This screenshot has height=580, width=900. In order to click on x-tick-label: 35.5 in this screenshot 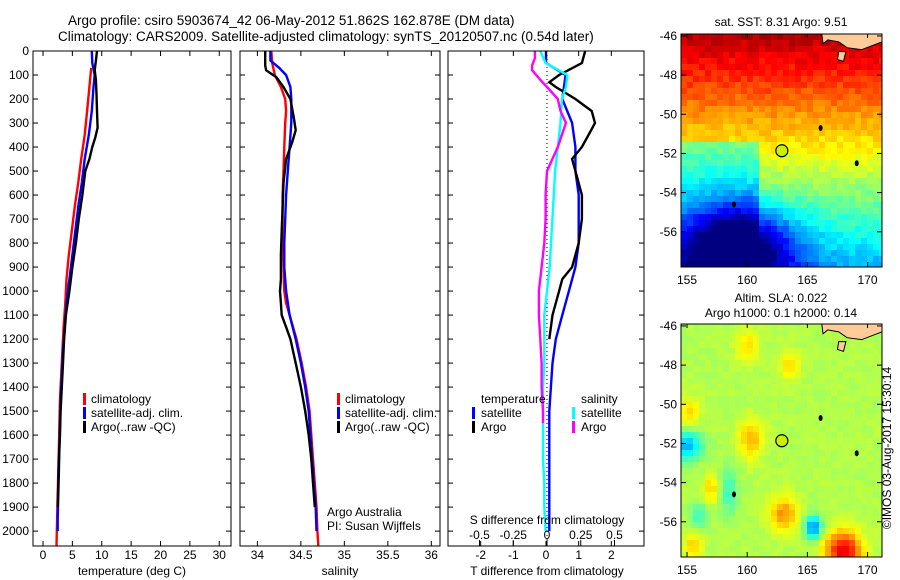, I will do `click(388, 555)`.